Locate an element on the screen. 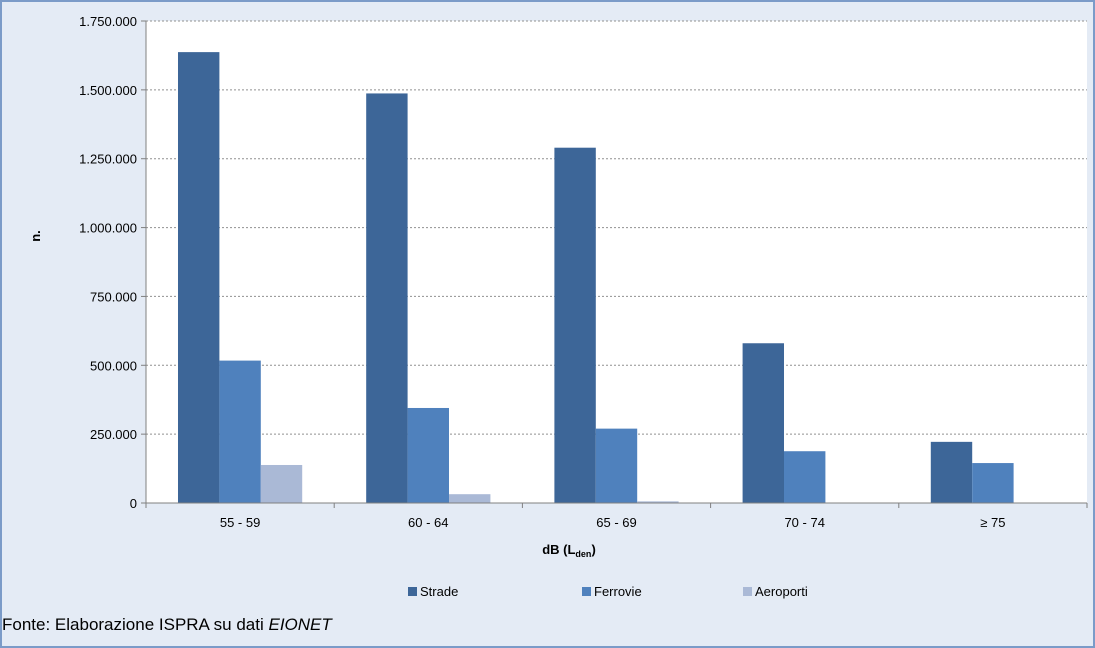 This screenshot has width=1095, height=648. x-tick-label: ≥ 75 is located at coordinates (992, 522).